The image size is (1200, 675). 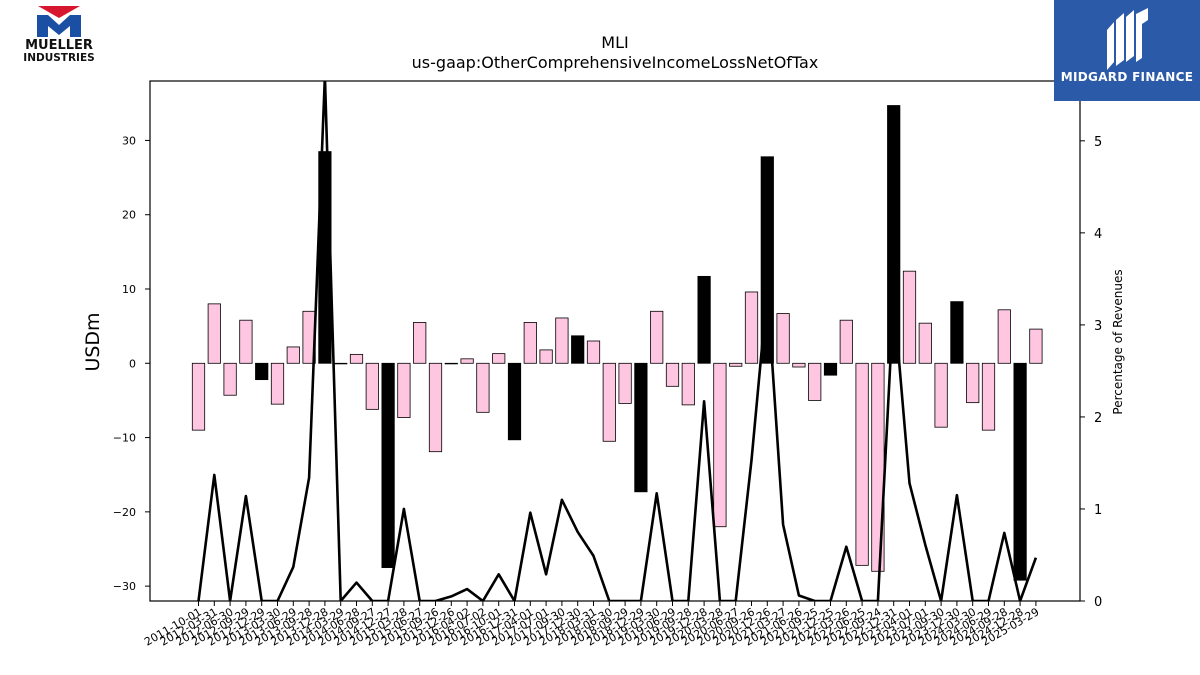 What do you see at coordinates (124, 586) in the screenshot?
I see `y-tick-label: −30` at bounding box center [124, 586].